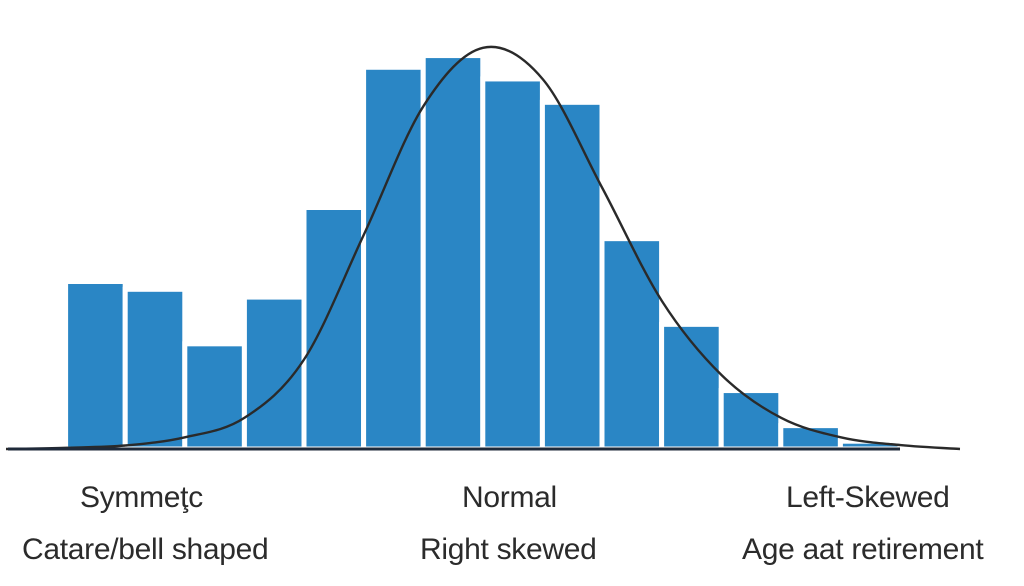 The image size is (1024, 586). Describe the element at coordinates (508, 549) in the screenshot. I see `label-right-skewed: Right skewed` at that location.